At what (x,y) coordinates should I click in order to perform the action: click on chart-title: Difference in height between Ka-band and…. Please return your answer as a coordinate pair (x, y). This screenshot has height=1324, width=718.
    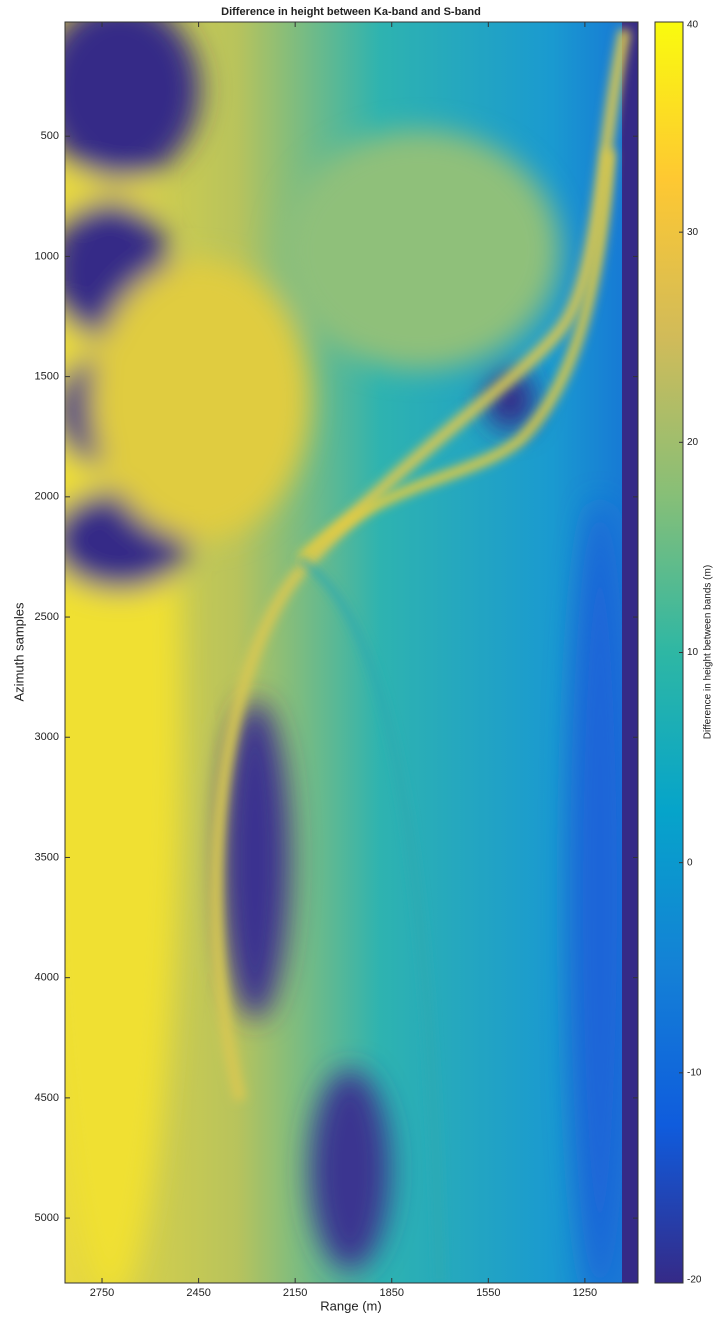
    Looking at the image, I should click on (351, 12).